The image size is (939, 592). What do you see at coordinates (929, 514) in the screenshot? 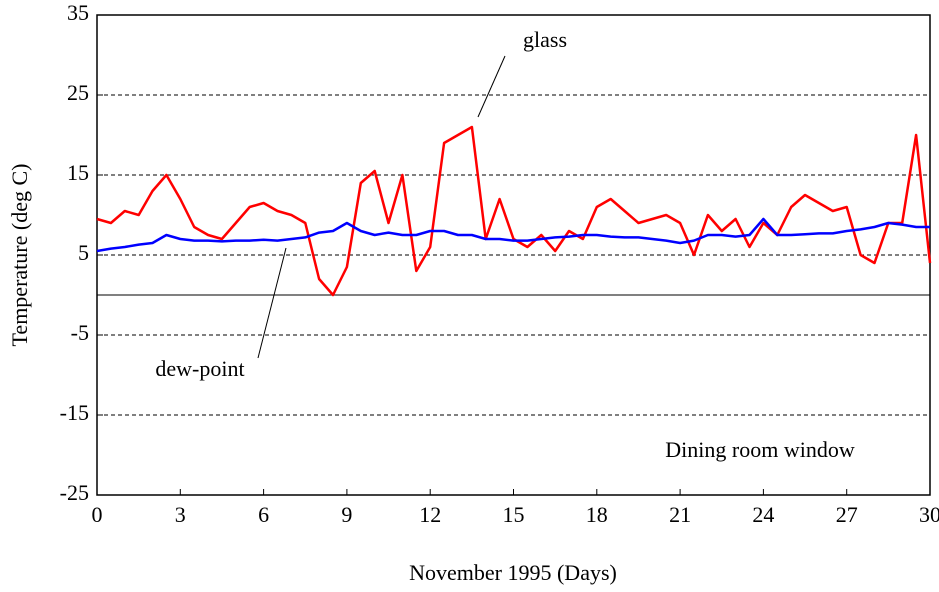
I see `x-tick-label: 30` at bounding box center [929, 514].